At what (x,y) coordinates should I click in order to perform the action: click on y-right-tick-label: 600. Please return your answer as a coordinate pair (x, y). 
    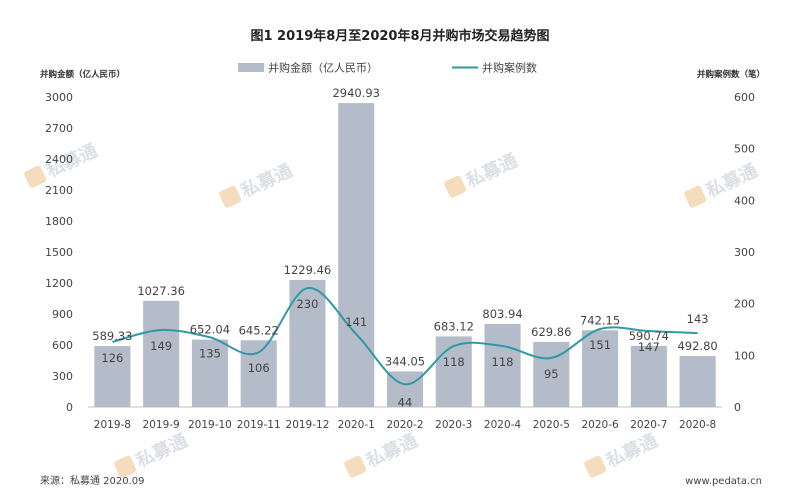
    Looking at the image, I should click on (744, 97).